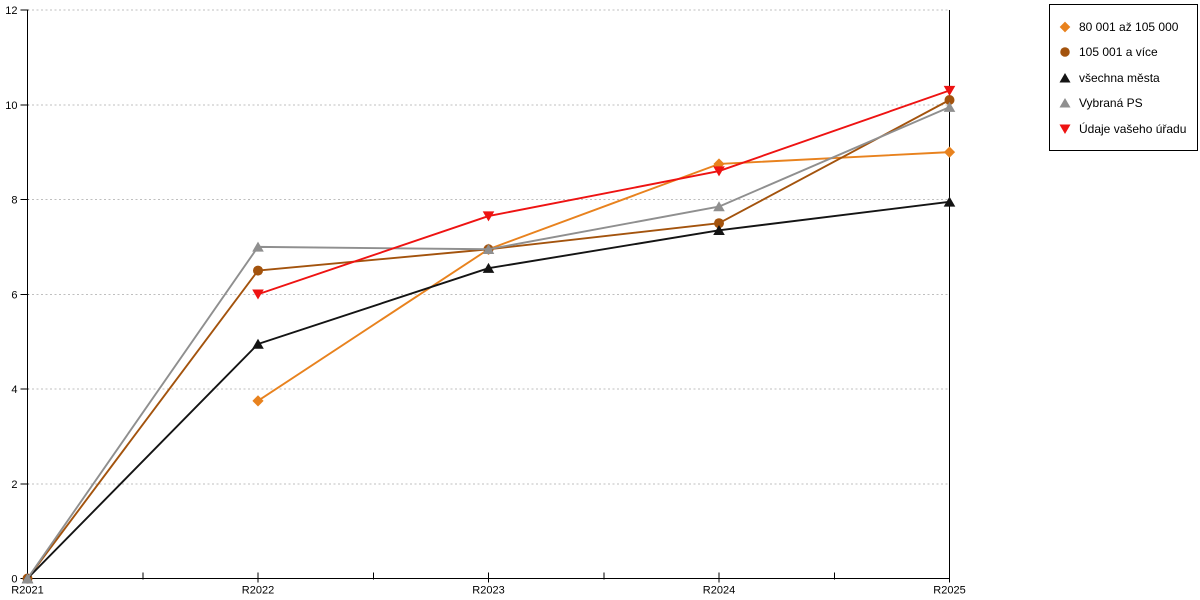  What do you see at coordinates (1133, 128) in the screenshot?
I see `legend-label: Údaje vašeho úřadu` at bounding box center [1133, 128].